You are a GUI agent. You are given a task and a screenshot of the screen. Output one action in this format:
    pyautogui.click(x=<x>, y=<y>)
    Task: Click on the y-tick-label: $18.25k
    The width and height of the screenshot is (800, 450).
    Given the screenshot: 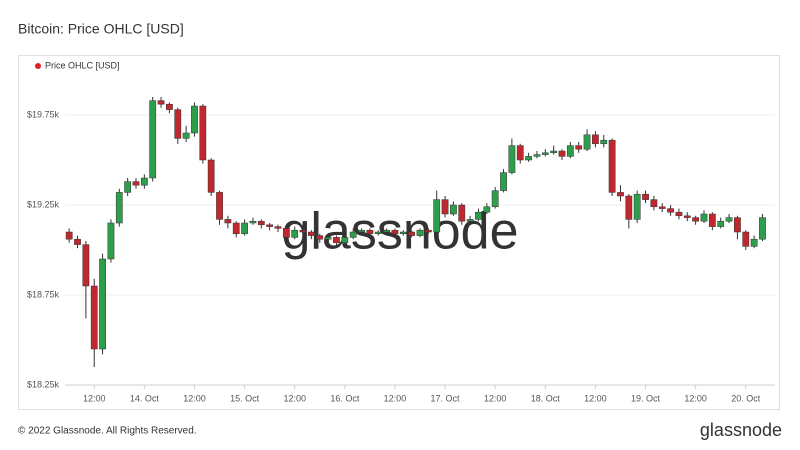 What is the action you would take?
    pyautogui.click(x=43, y=384)
    